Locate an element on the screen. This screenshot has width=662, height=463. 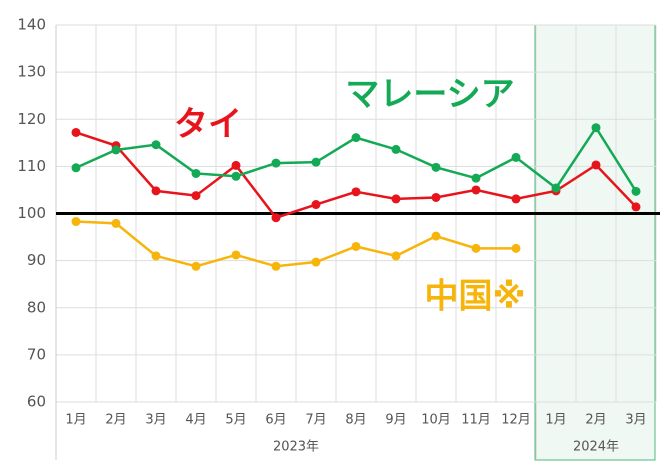
y-tick-label: 120 is located at coordinates (31, 119).